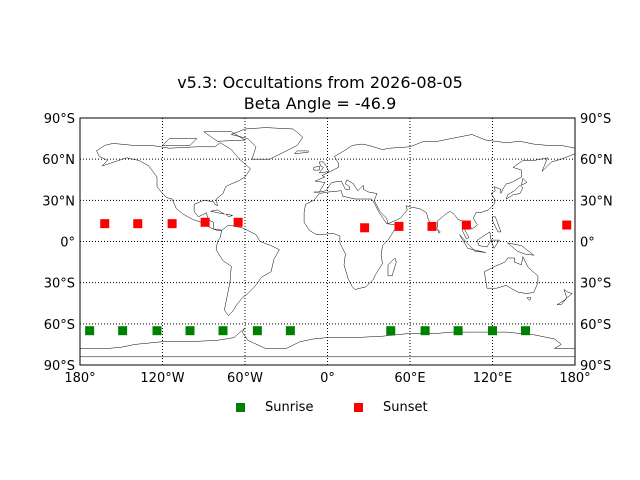 The height and width of the screenshot is (480, 640). What do you see at coordinates (595, 284) in the screenshot?
I see `y-tick-label-right: 30°S` at bounding box center [595, 284].